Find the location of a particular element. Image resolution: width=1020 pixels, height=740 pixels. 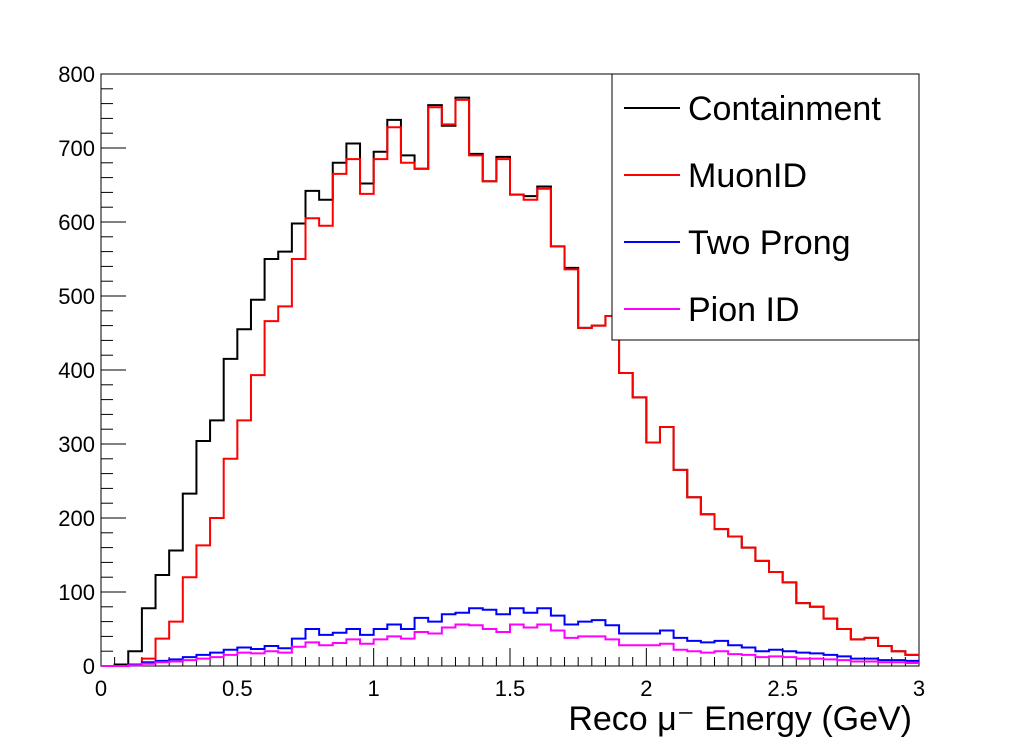

y-tick-label: 500 is located at coordinates (76, 296).